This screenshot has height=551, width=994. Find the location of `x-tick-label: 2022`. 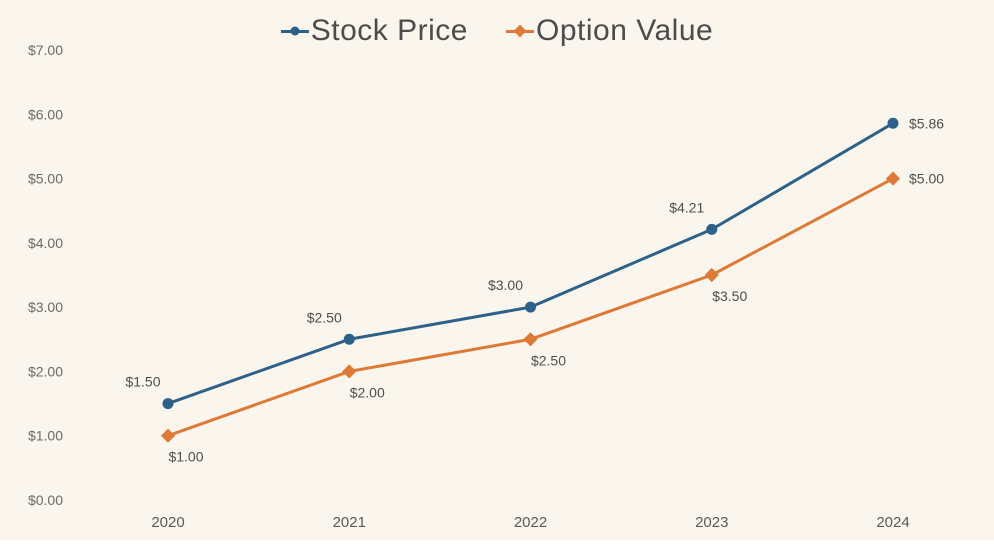

x-tick-label: 2022 is located at coordinates (530, 522).